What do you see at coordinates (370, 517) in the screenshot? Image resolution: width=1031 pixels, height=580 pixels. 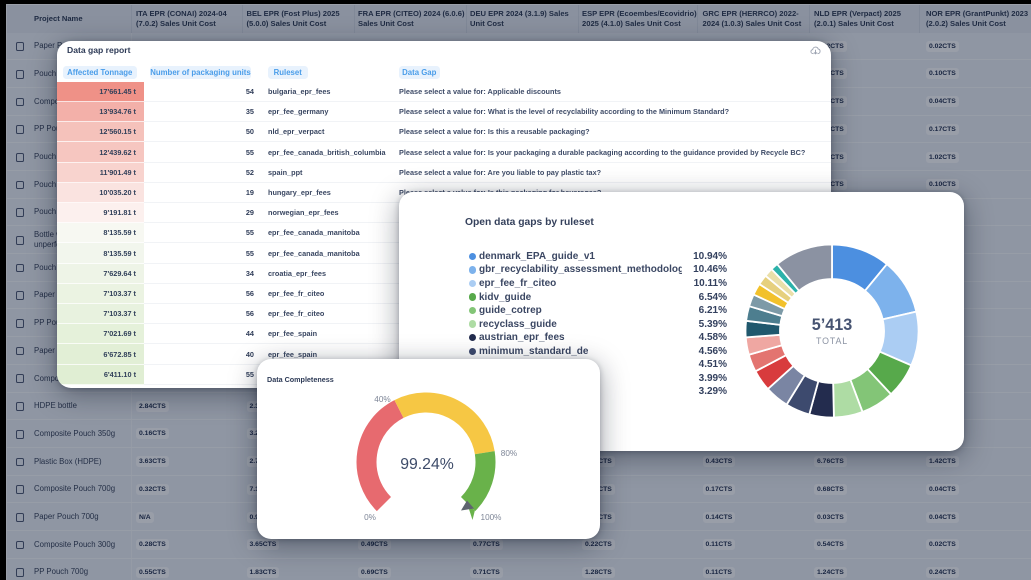 I see `svg-text: 0%` at bounding box center [370, 517].